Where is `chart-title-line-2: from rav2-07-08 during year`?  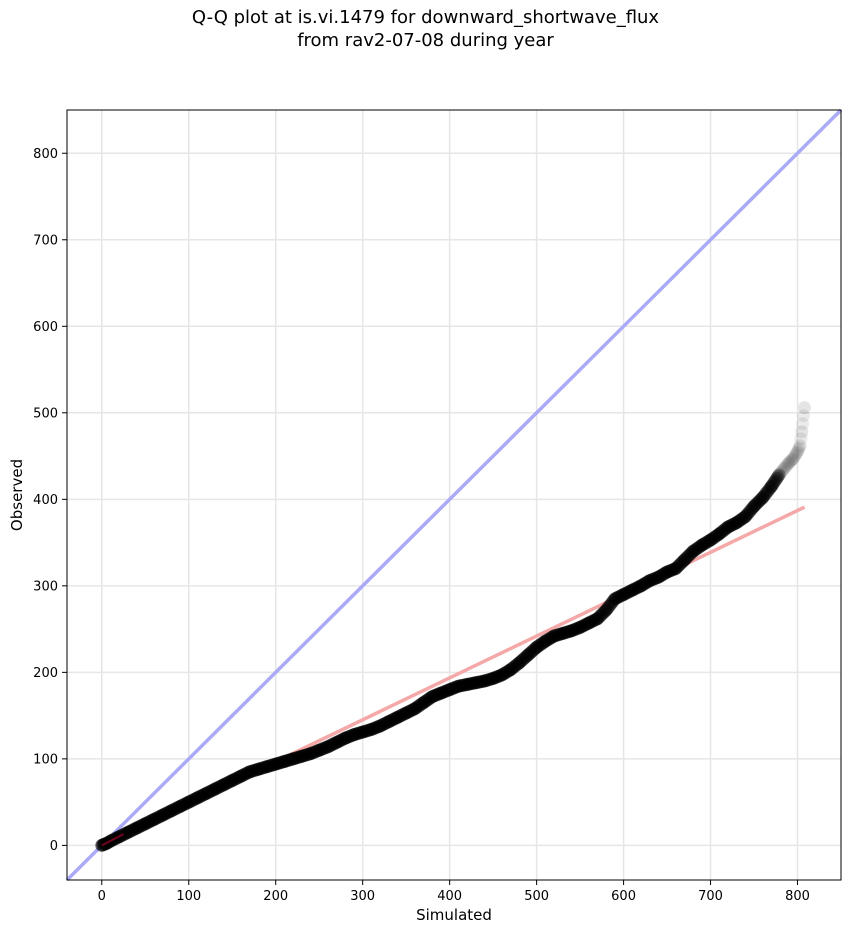
chart-title-line-2: from rav2-07-08 during year is located at coordinates (425, 40).